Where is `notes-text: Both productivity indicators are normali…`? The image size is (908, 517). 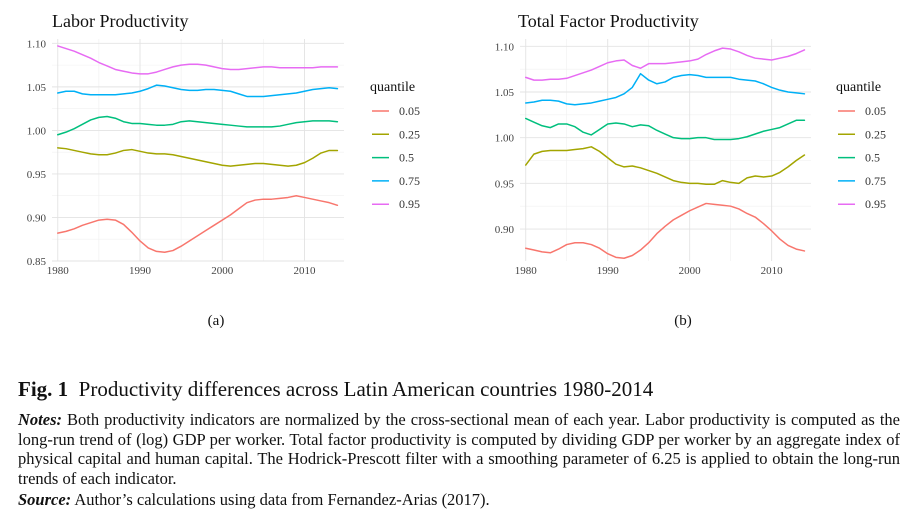 notes-text: Both productivity indicators are normali… is located at coordinates (459, 449).